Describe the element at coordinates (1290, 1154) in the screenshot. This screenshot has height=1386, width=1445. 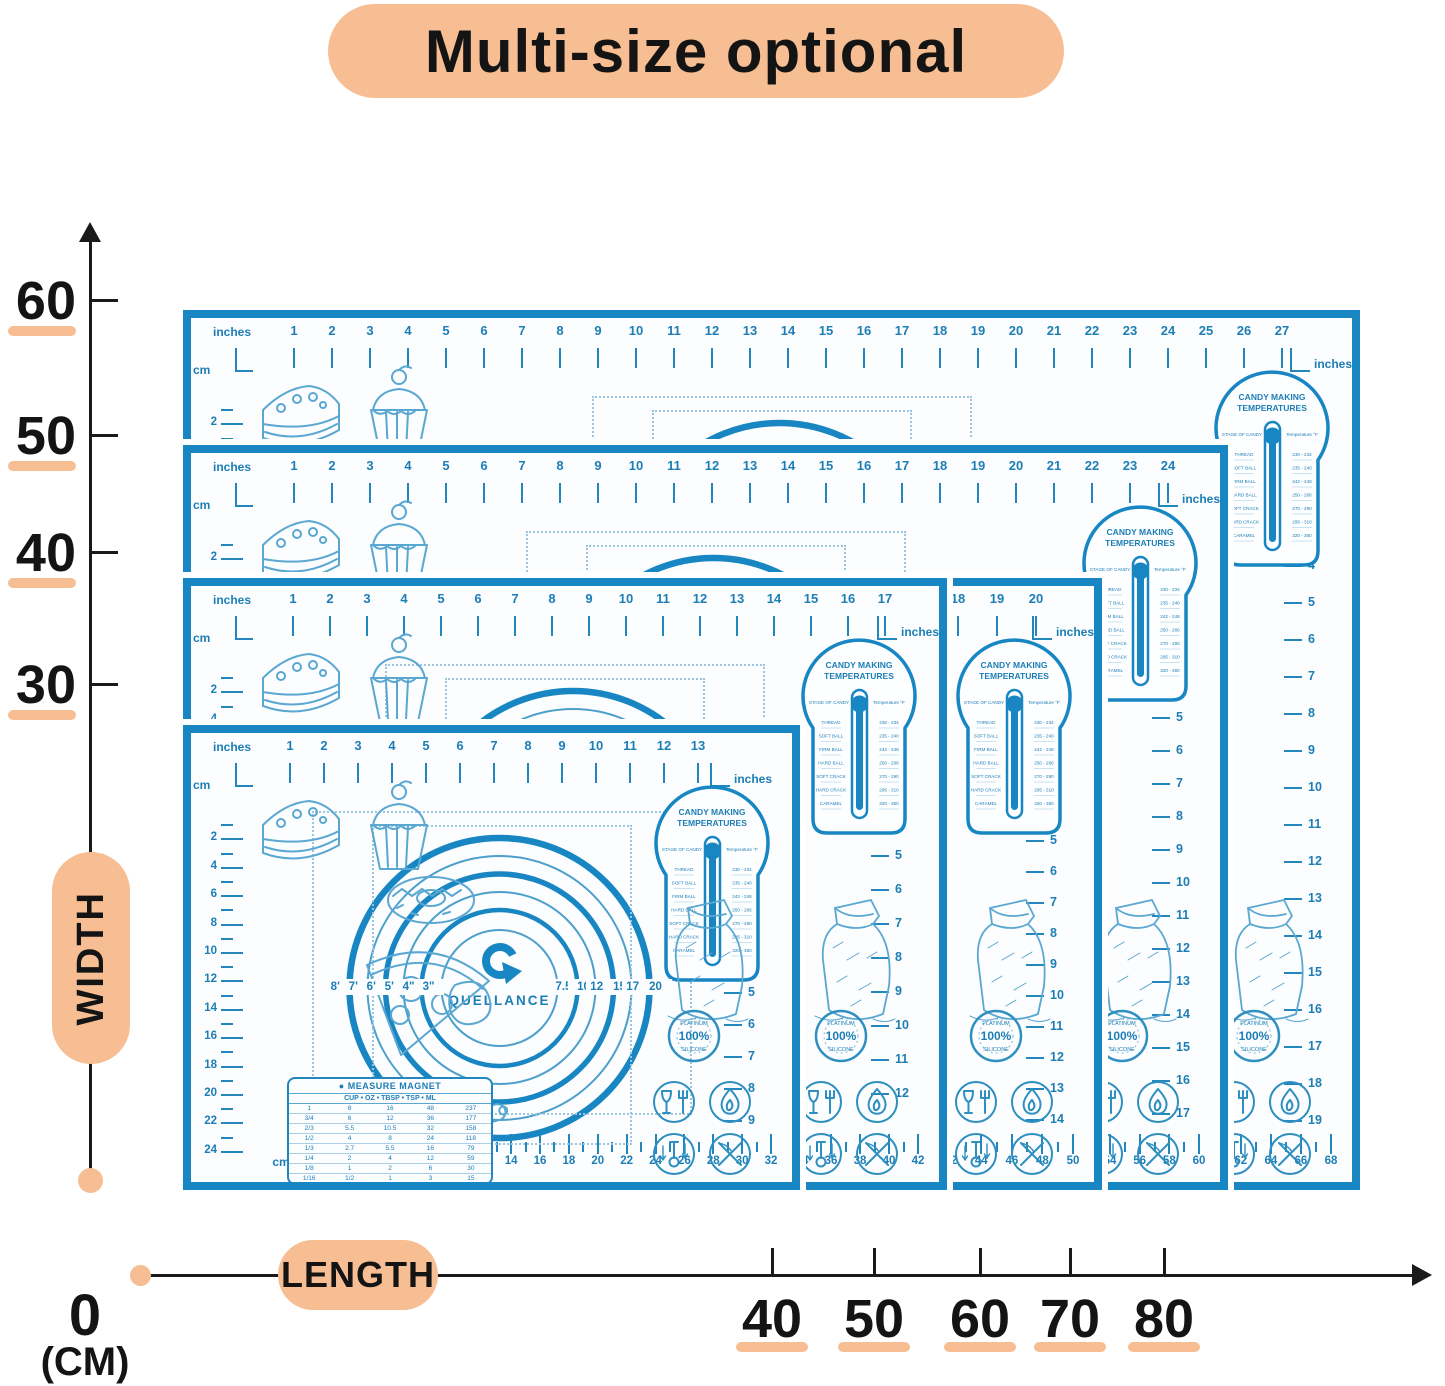
I see `knife-icon-svg` at that location.